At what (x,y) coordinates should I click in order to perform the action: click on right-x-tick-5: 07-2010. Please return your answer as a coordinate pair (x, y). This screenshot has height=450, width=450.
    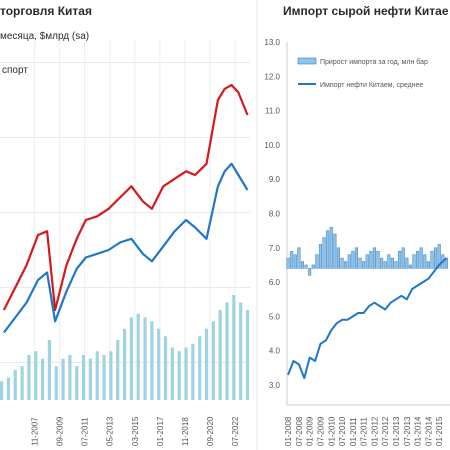
    Looking at the image, I should click on (342, 431).